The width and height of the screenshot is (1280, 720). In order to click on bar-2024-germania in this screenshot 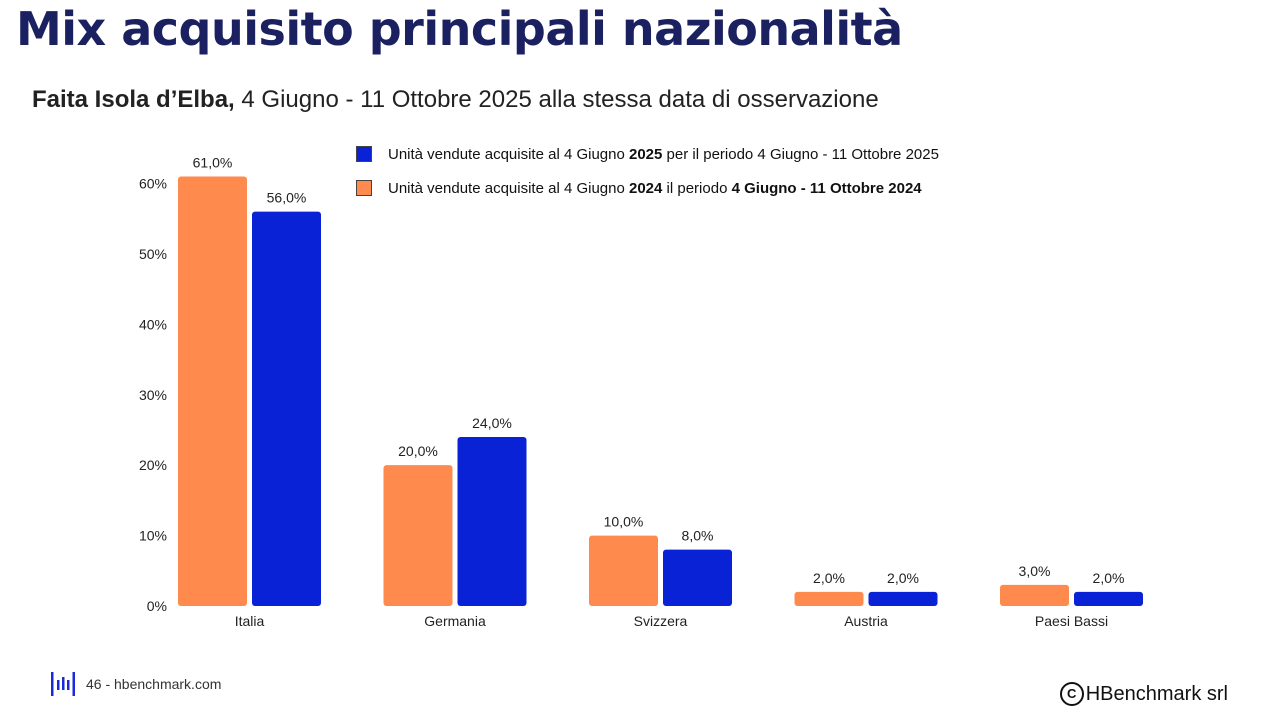, I will do `click(418, 535)`.